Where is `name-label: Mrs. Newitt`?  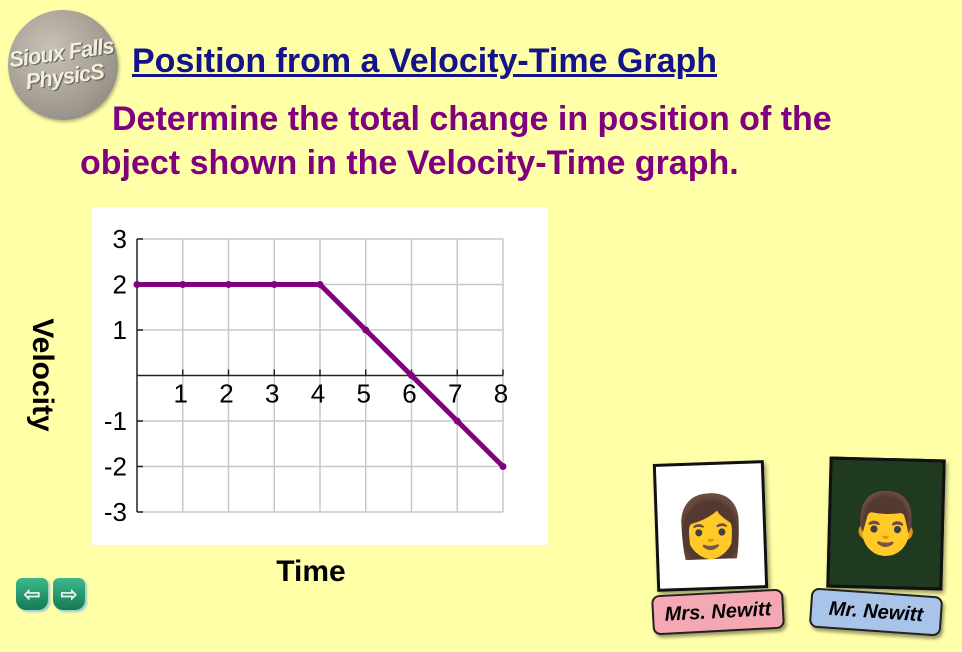 name-label: Mrs. Newitt is located at coordinates (718, 611).